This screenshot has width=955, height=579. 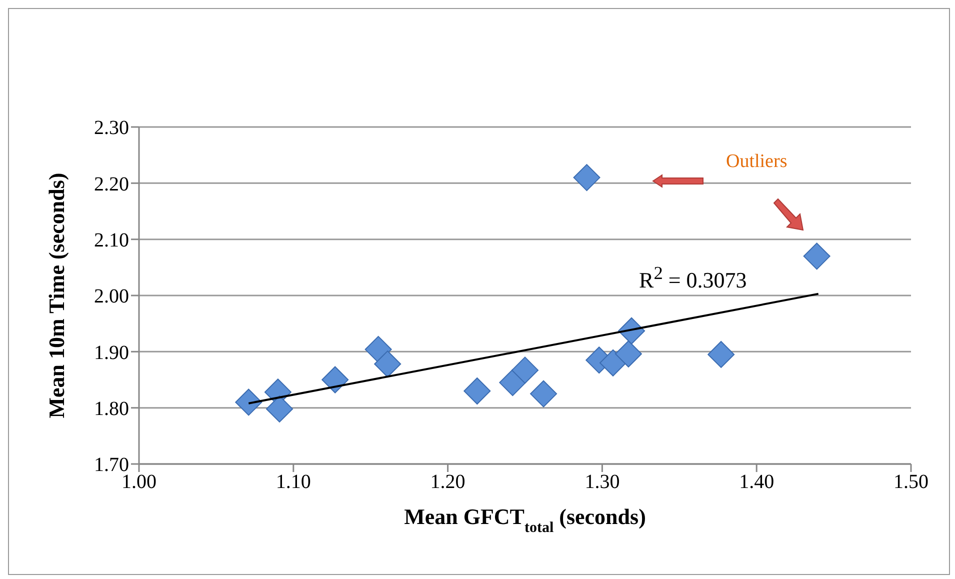 What do you see at coordinates (111, 409) in the screenshot?
I see `y-tick-label: 1.80` at bounding box center [111, 409].